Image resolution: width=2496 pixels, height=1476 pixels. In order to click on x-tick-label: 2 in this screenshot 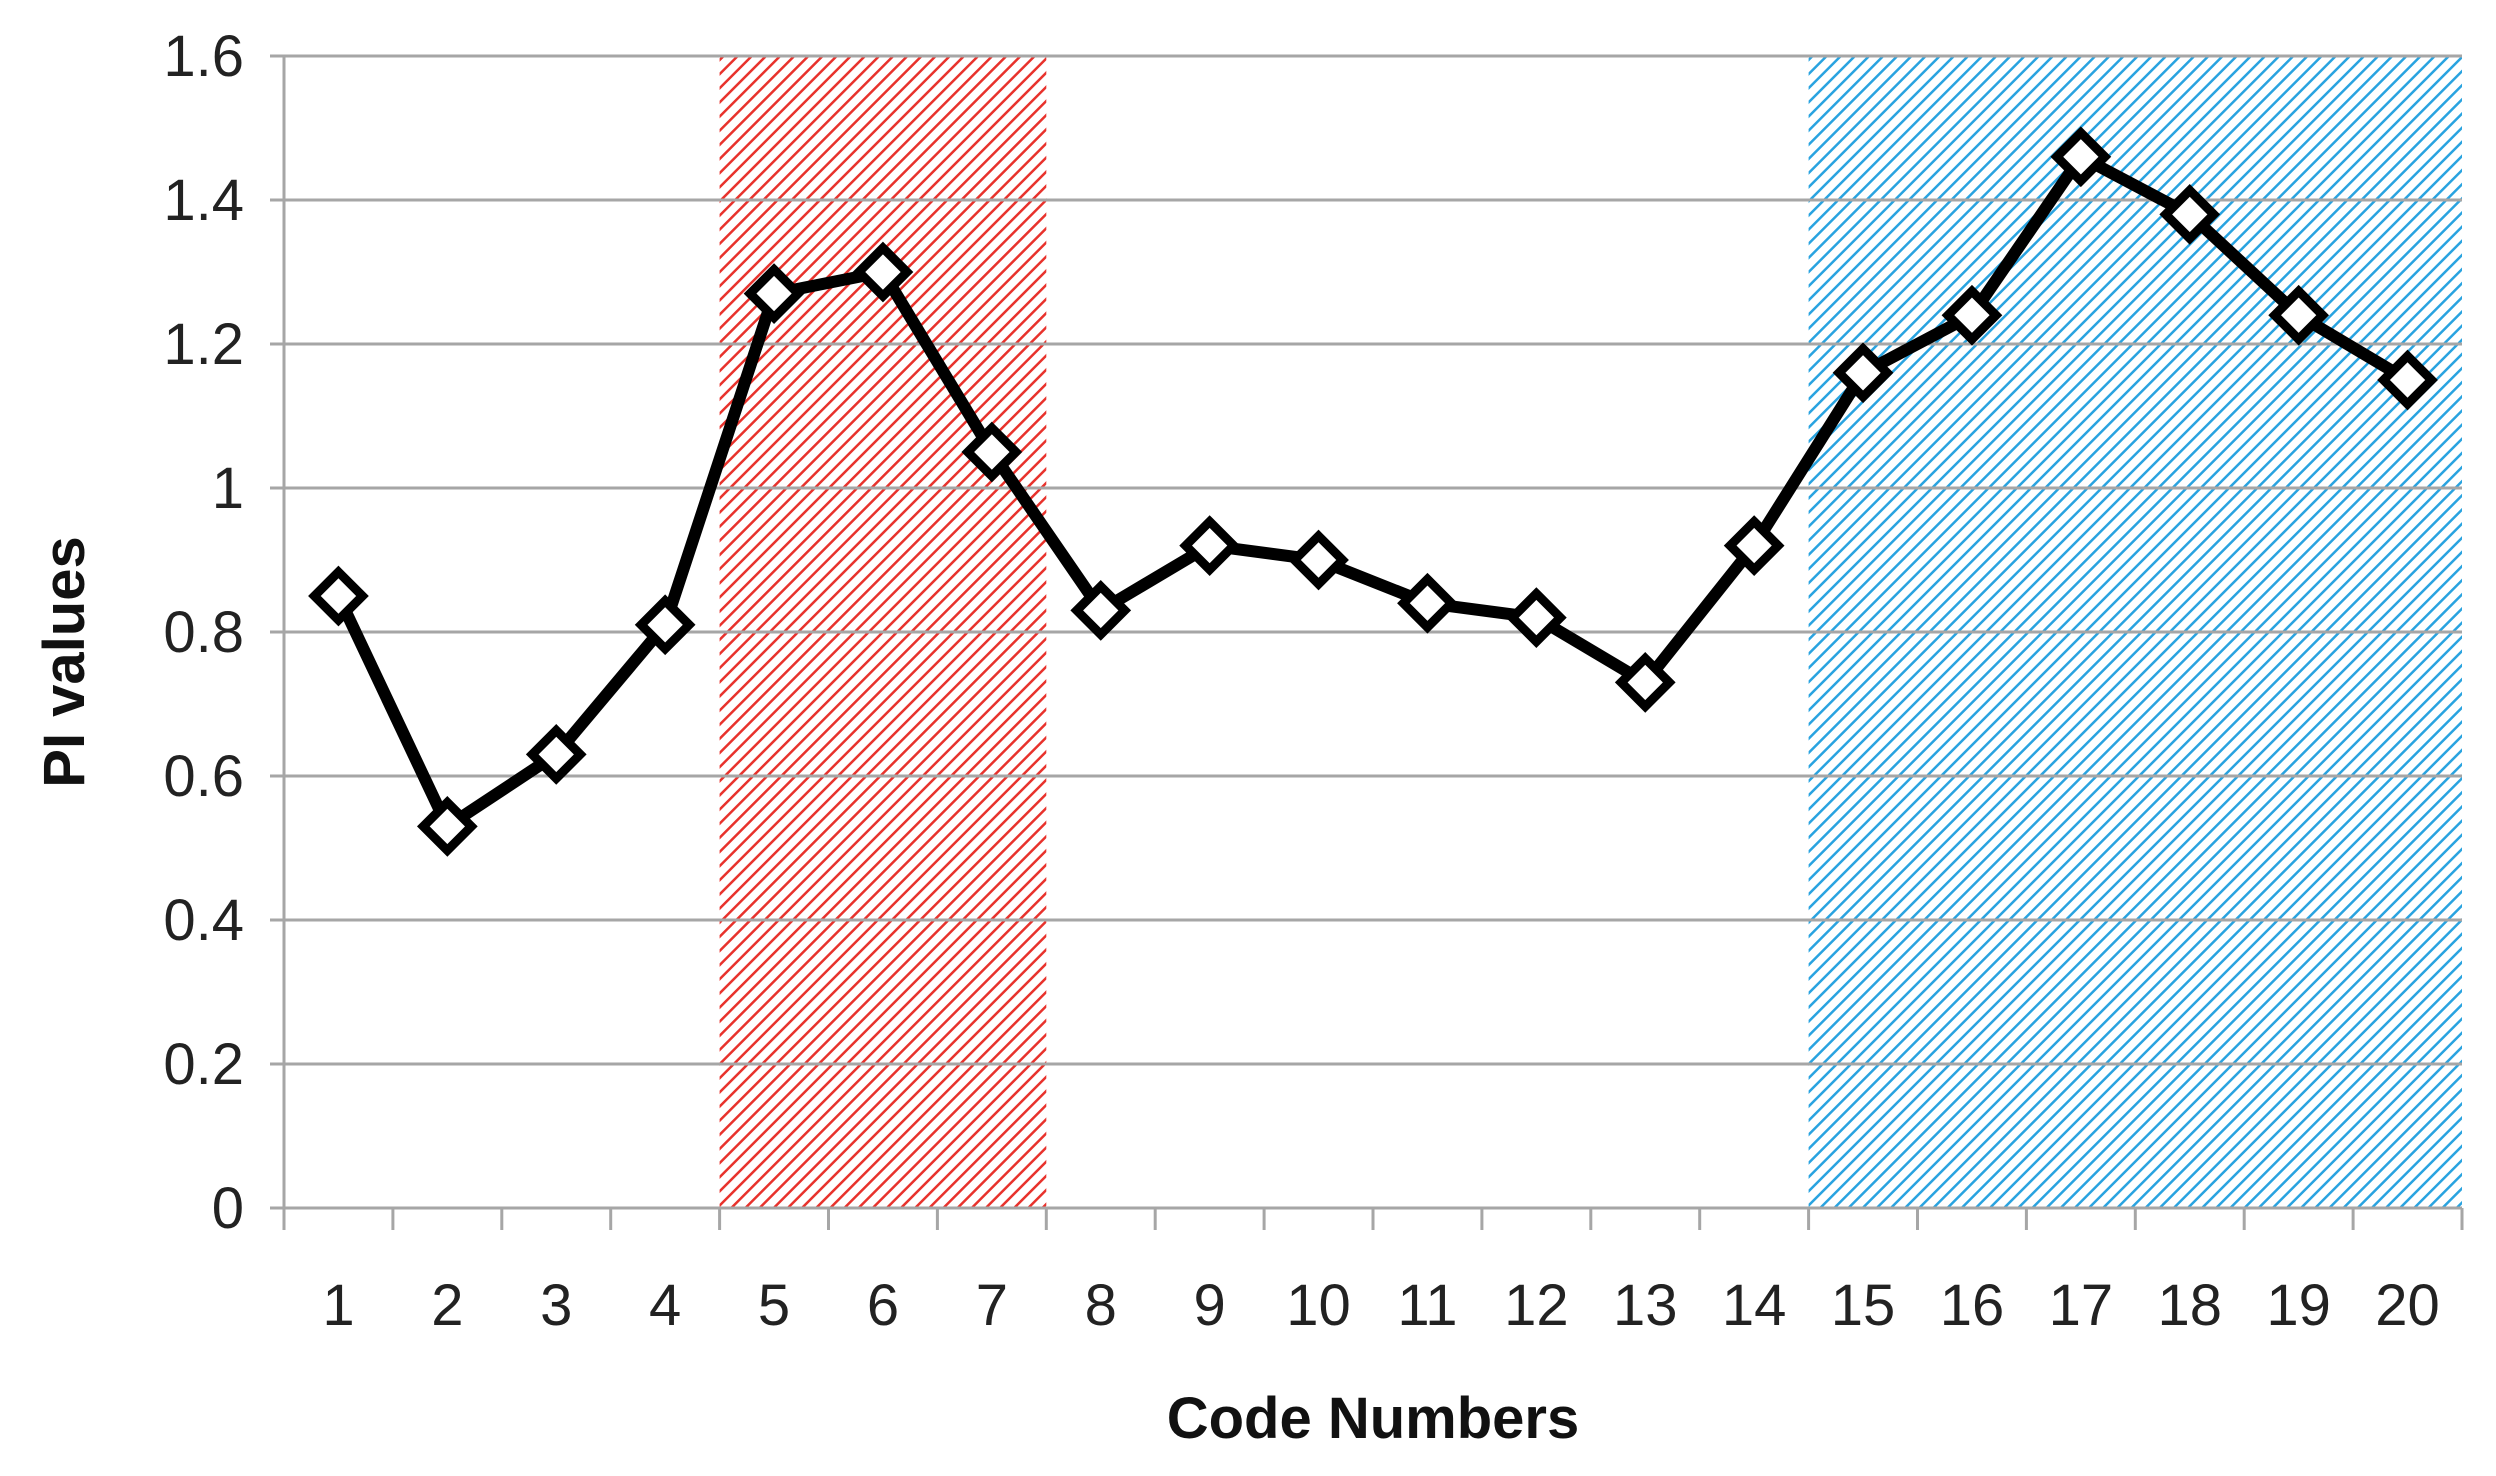, I will do `click(447, 1305)`.